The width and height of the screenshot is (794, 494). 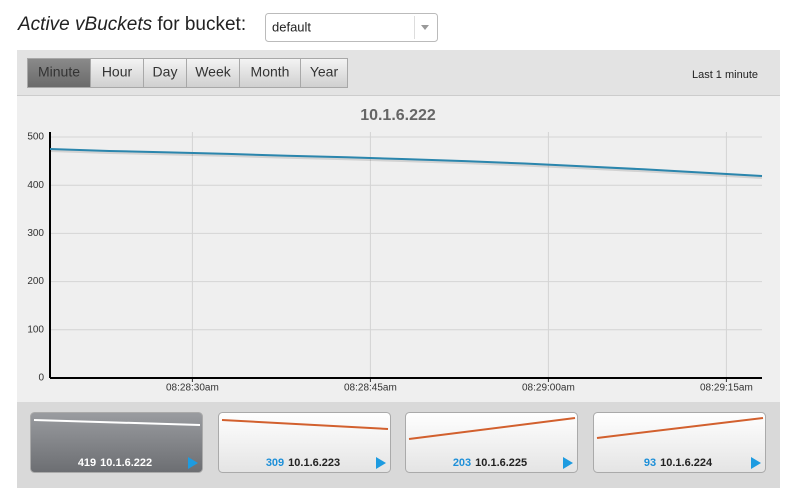 What do you see at coordinates (35, 137) in the screenshot?
I see `y-tick-label: 500` at bounding box center [35, 137].